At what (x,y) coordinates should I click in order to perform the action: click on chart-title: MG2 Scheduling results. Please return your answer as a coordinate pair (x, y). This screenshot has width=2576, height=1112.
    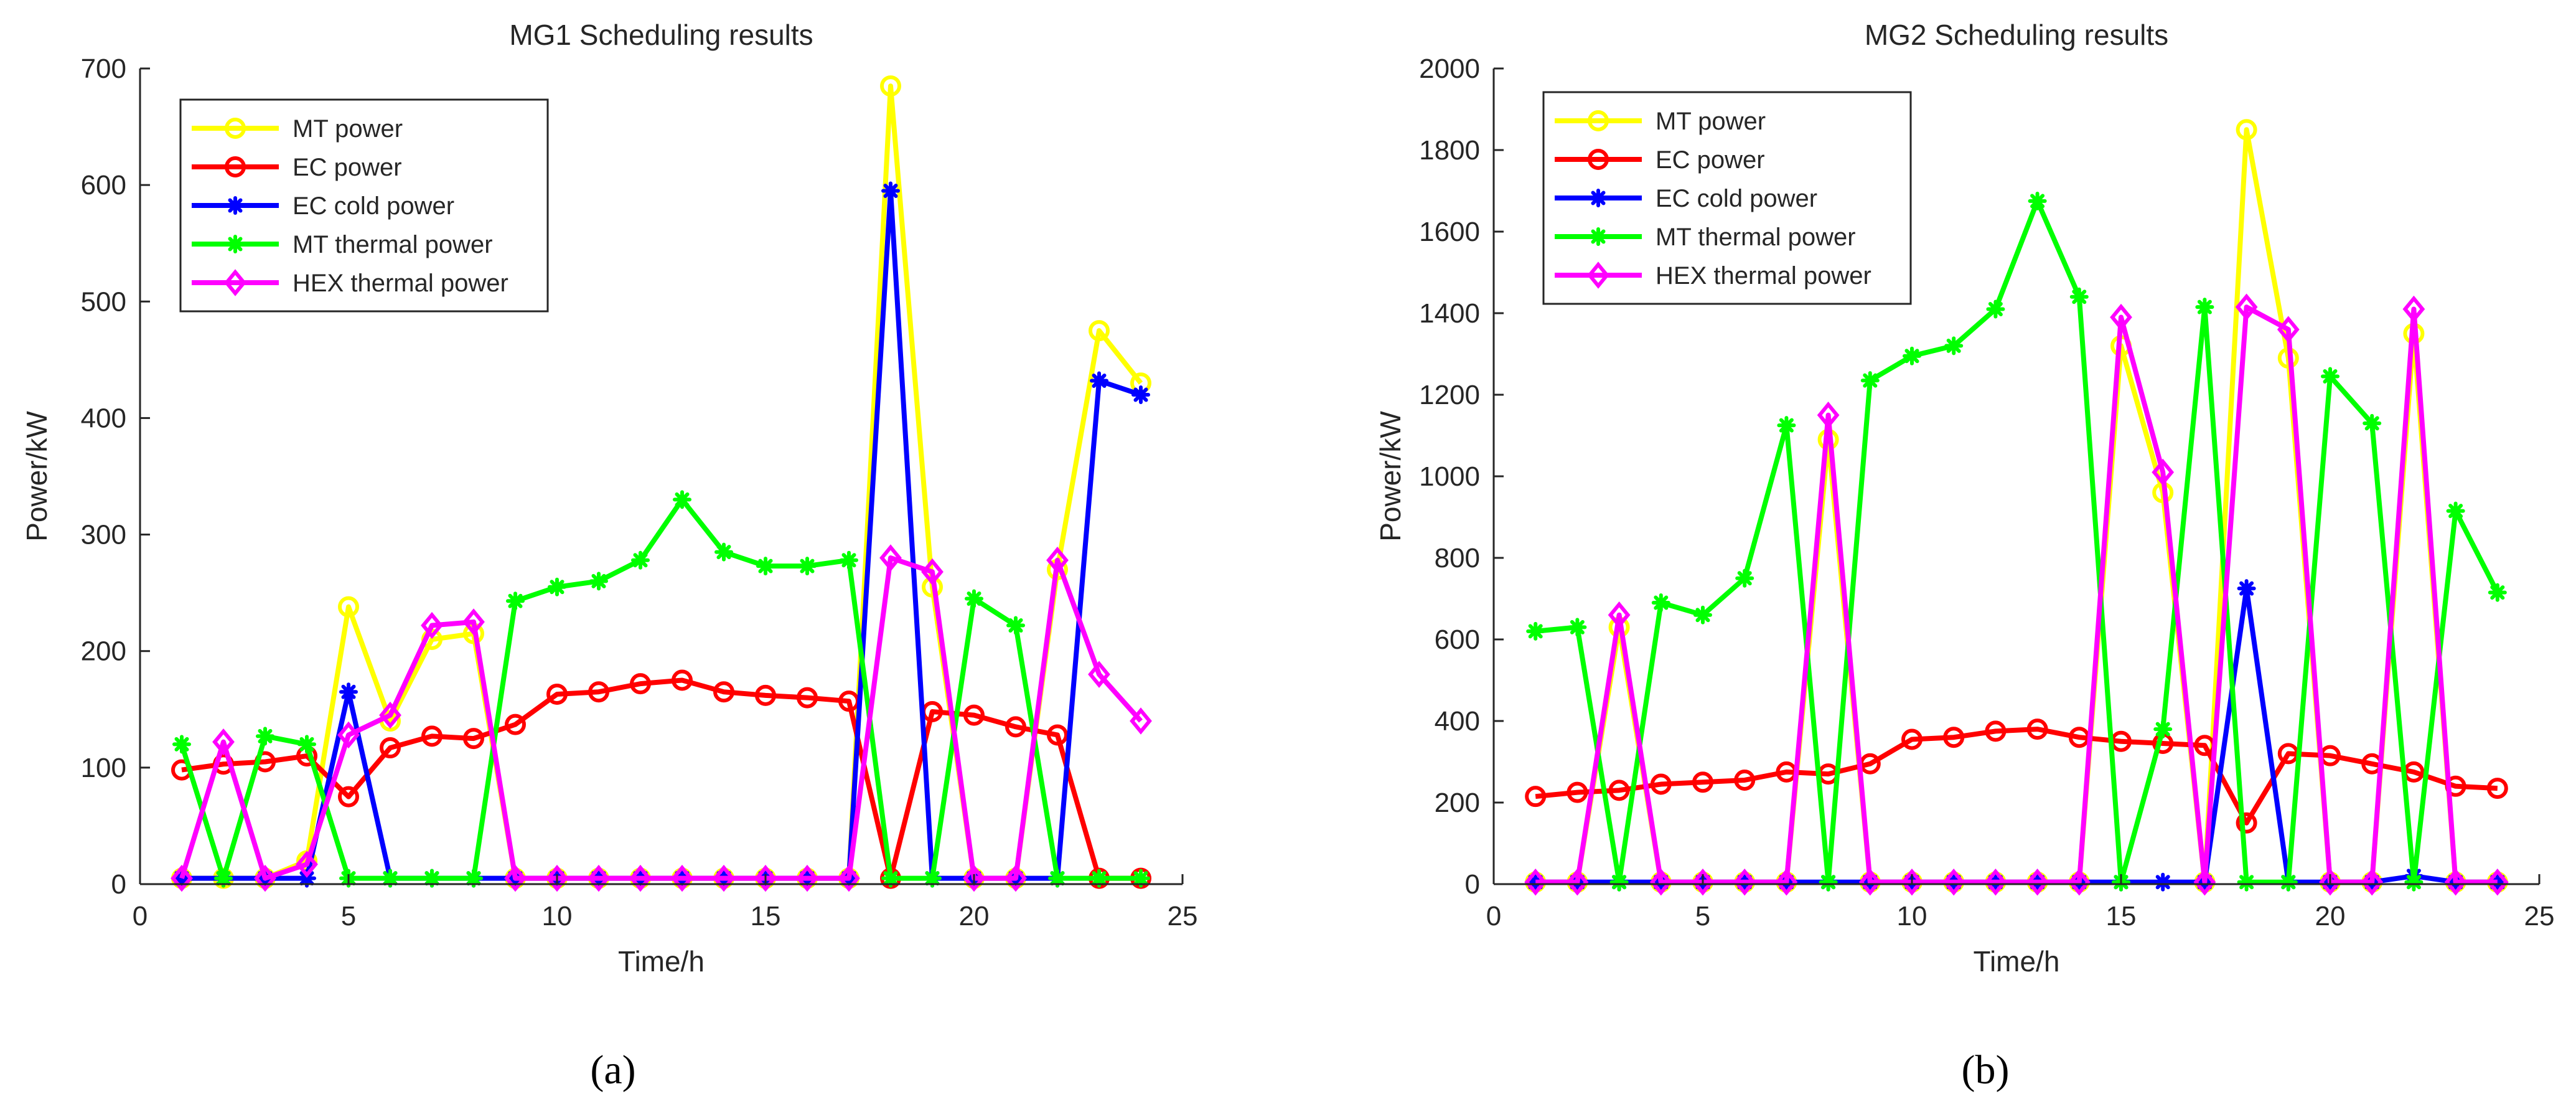
    Looking at the image, I should click on (2016, 35).